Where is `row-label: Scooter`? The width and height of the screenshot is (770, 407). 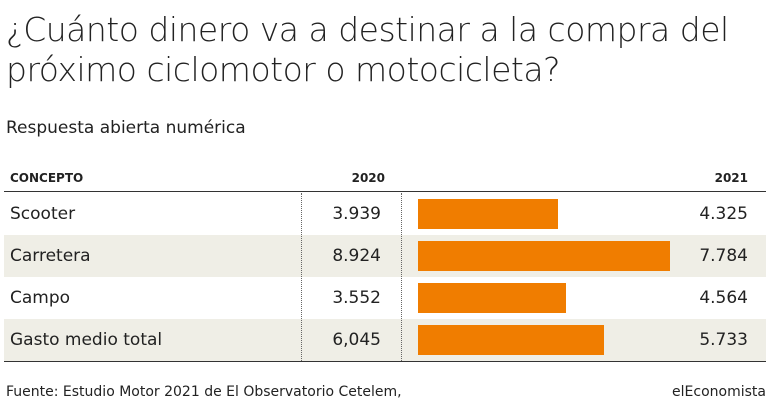 row-label: Scooter is located at coordinates (43, 214).